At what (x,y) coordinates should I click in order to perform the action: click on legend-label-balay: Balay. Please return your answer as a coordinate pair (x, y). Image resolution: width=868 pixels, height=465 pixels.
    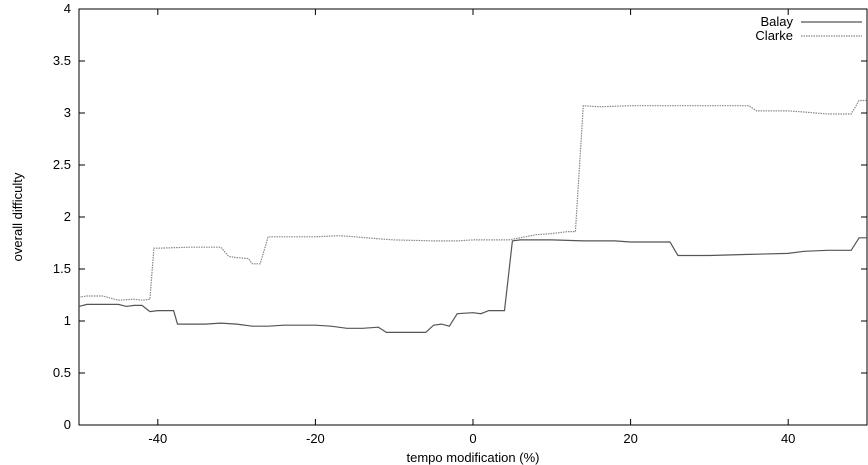
    Looking at the image, I should click on (776, 21).